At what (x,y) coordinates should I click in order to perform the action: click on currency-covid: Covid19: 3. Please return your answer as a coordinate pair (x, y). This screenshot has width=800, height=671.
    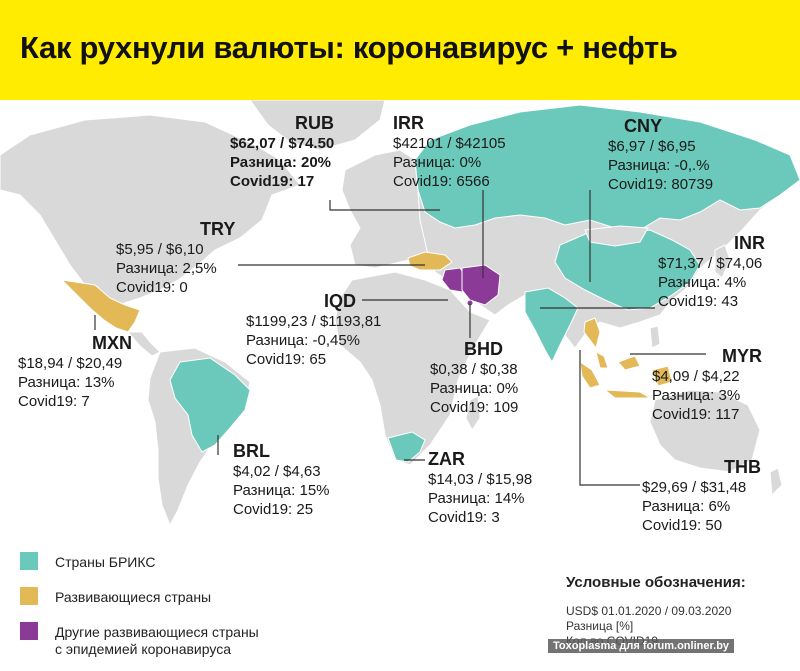
    Looking at the image, I should click on (464, 517).